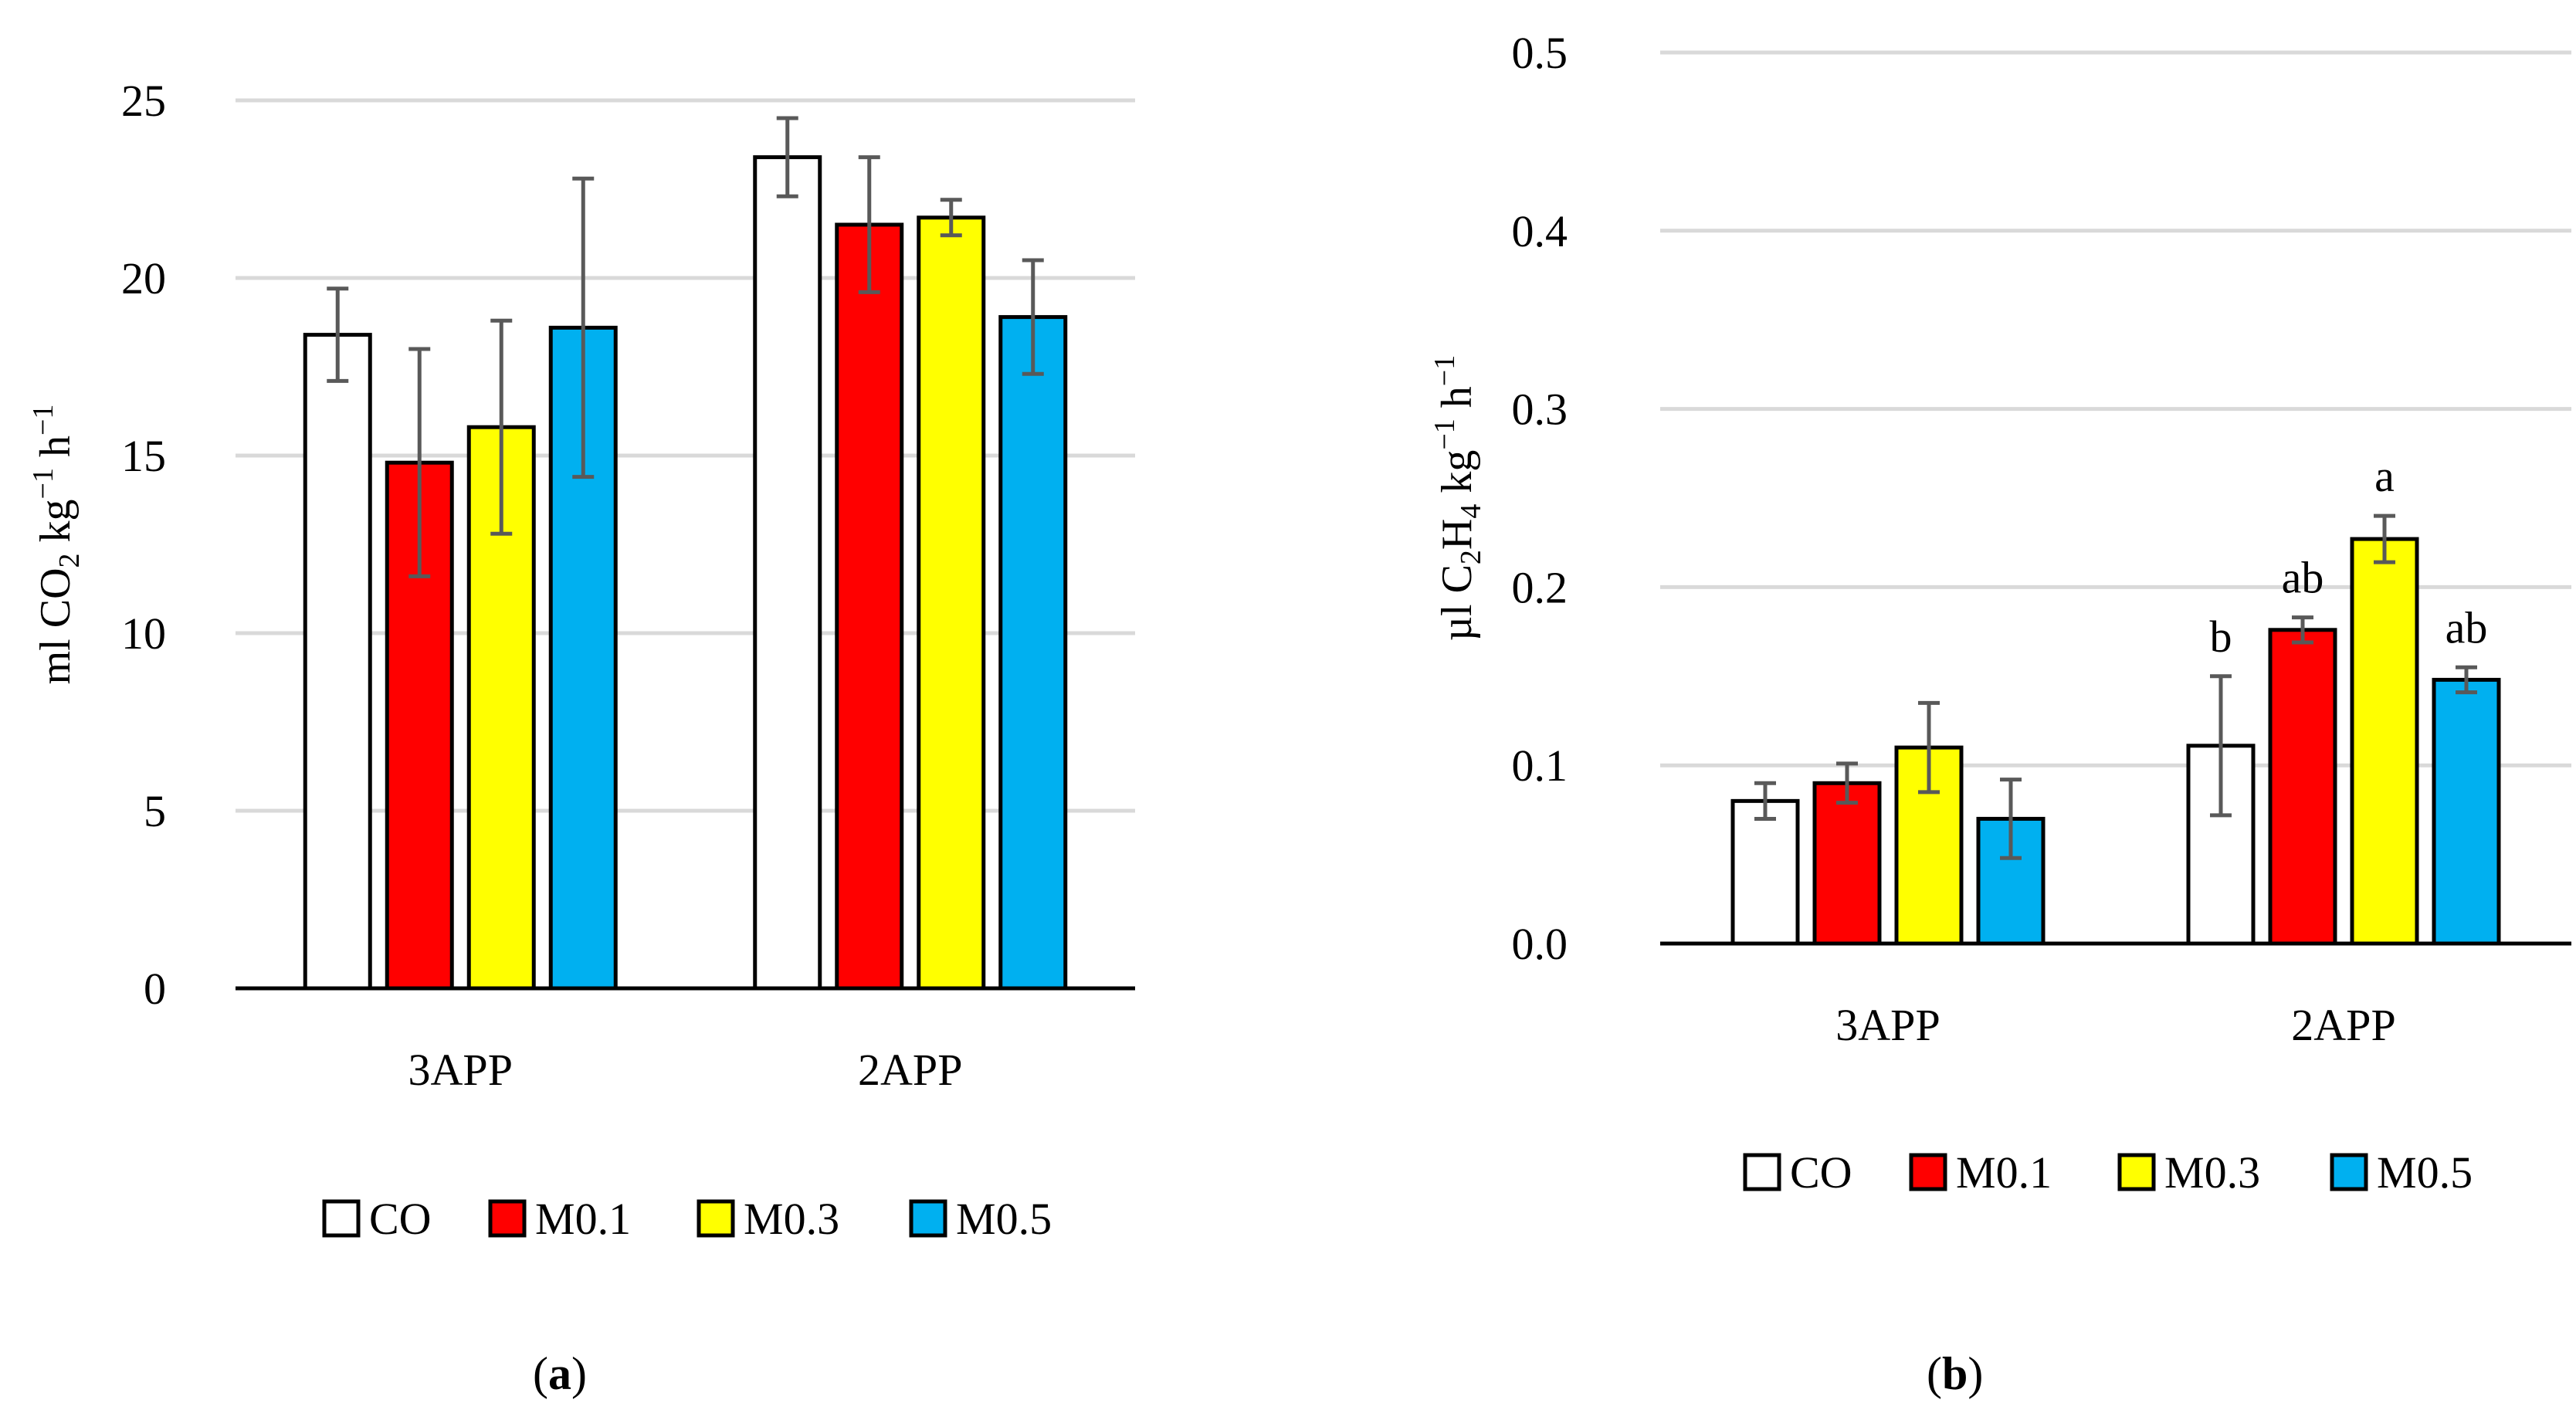  I want to click on y-tick-label: 0, so click(155, 989).